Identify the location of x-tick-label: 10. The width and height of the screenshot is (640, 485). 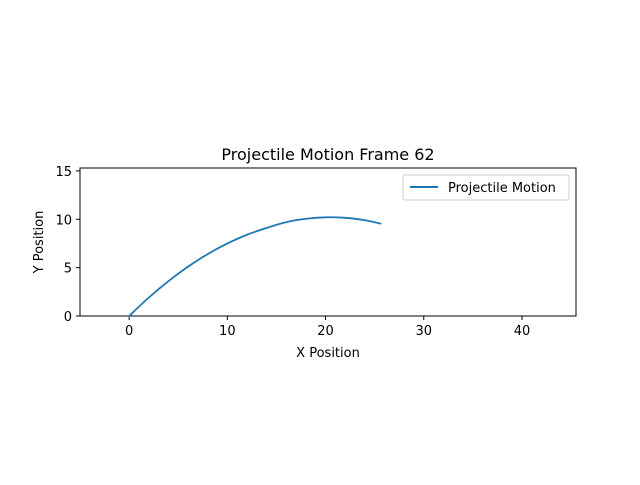
(227, 331).